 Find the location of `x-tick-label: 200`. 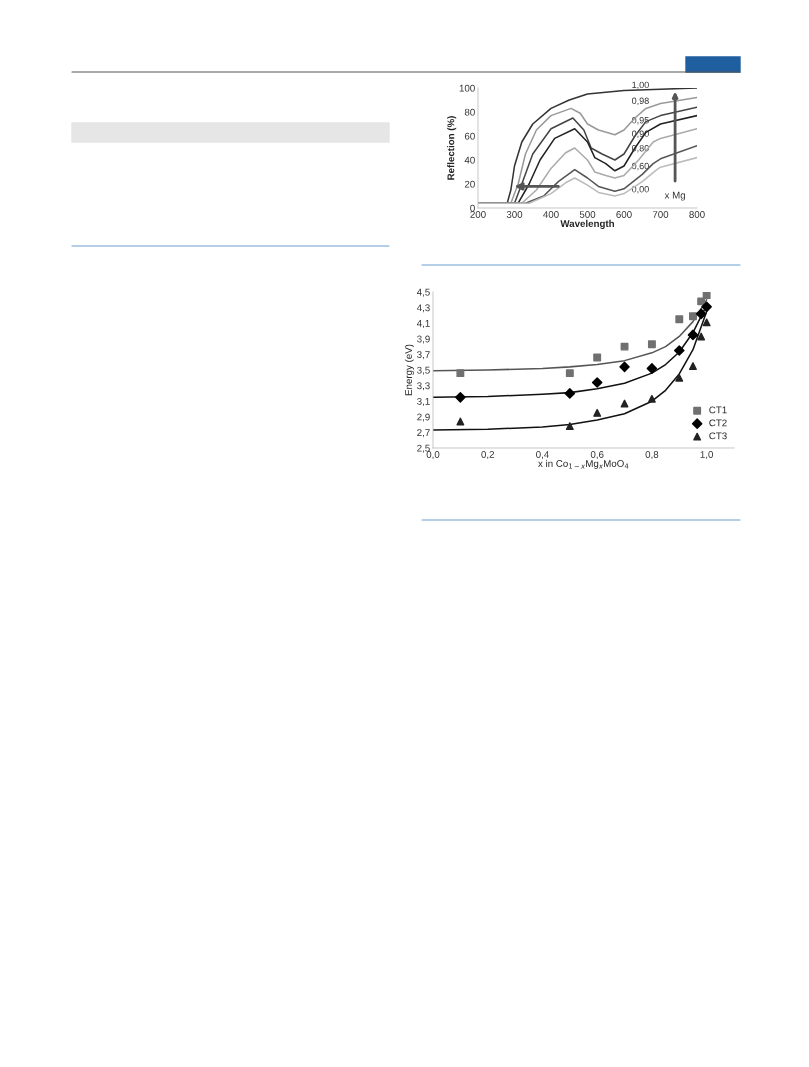

x-tick-label: 200 is located at coordinates (478, 214).